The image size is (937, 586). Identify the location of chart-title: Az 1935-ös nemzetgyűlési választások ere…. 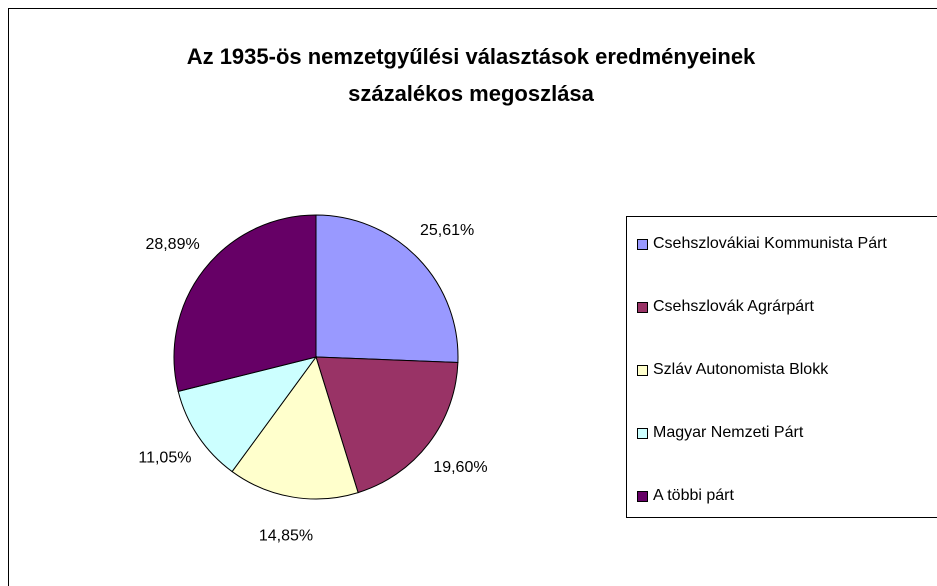
(471, 75).